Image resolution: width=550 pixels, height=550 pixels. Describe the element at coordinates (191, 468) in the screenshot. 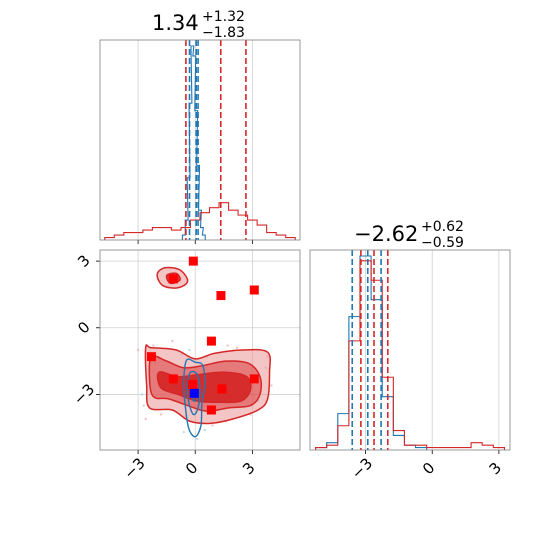

I see `joint-tick-label-x: 0` at that location.